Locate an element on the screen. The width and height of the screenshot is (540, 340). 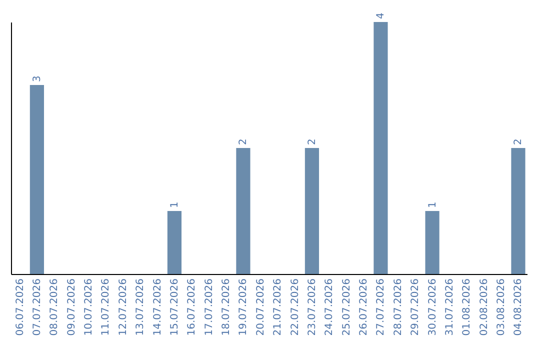
x-tick-label: 26.07.2026 is located at coordinates (364, 307).